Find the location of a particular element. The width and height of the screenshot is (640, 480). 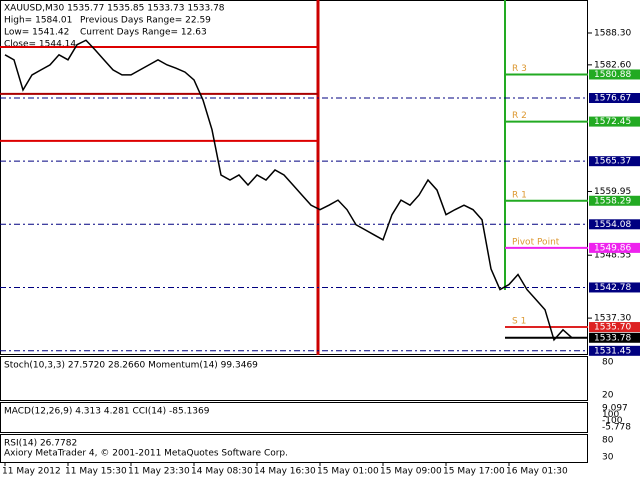

pivot-name: S 1 is located at coordinates (519, 322).